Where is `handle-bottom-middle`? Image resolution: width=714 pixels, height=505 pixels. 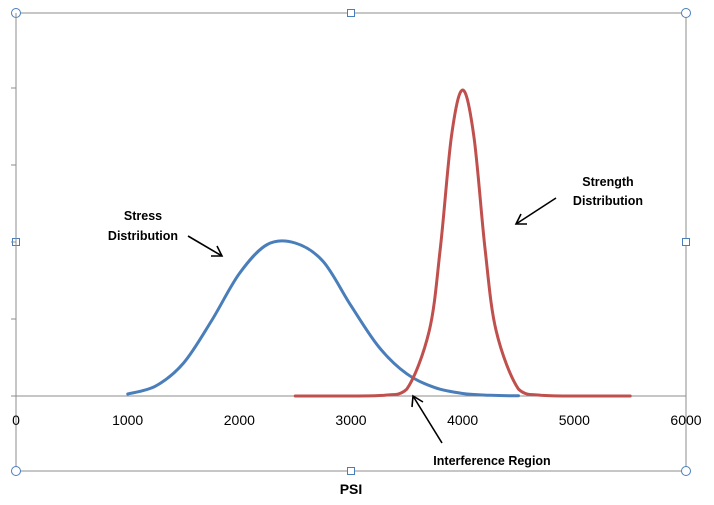 handle-bottom-middle is located at coordinates (351, 471).